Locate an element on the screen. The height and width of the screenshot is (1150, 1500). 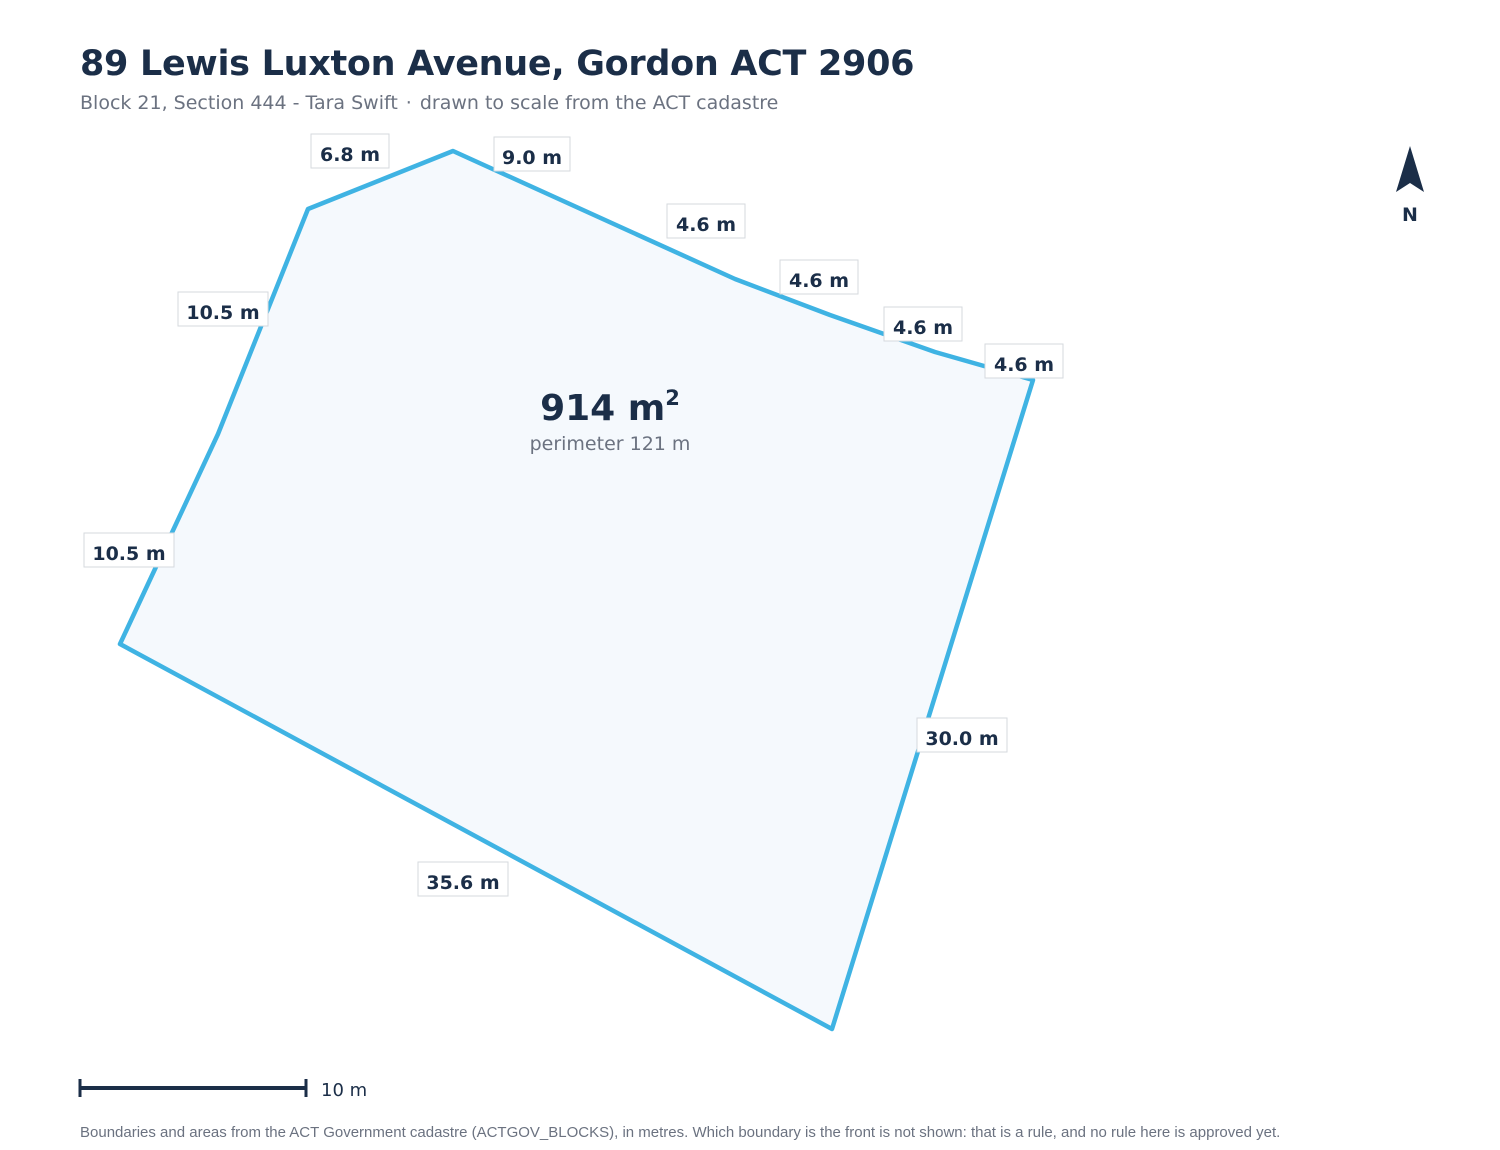
area-superscript: 2 is located at coordinates (672, 398).